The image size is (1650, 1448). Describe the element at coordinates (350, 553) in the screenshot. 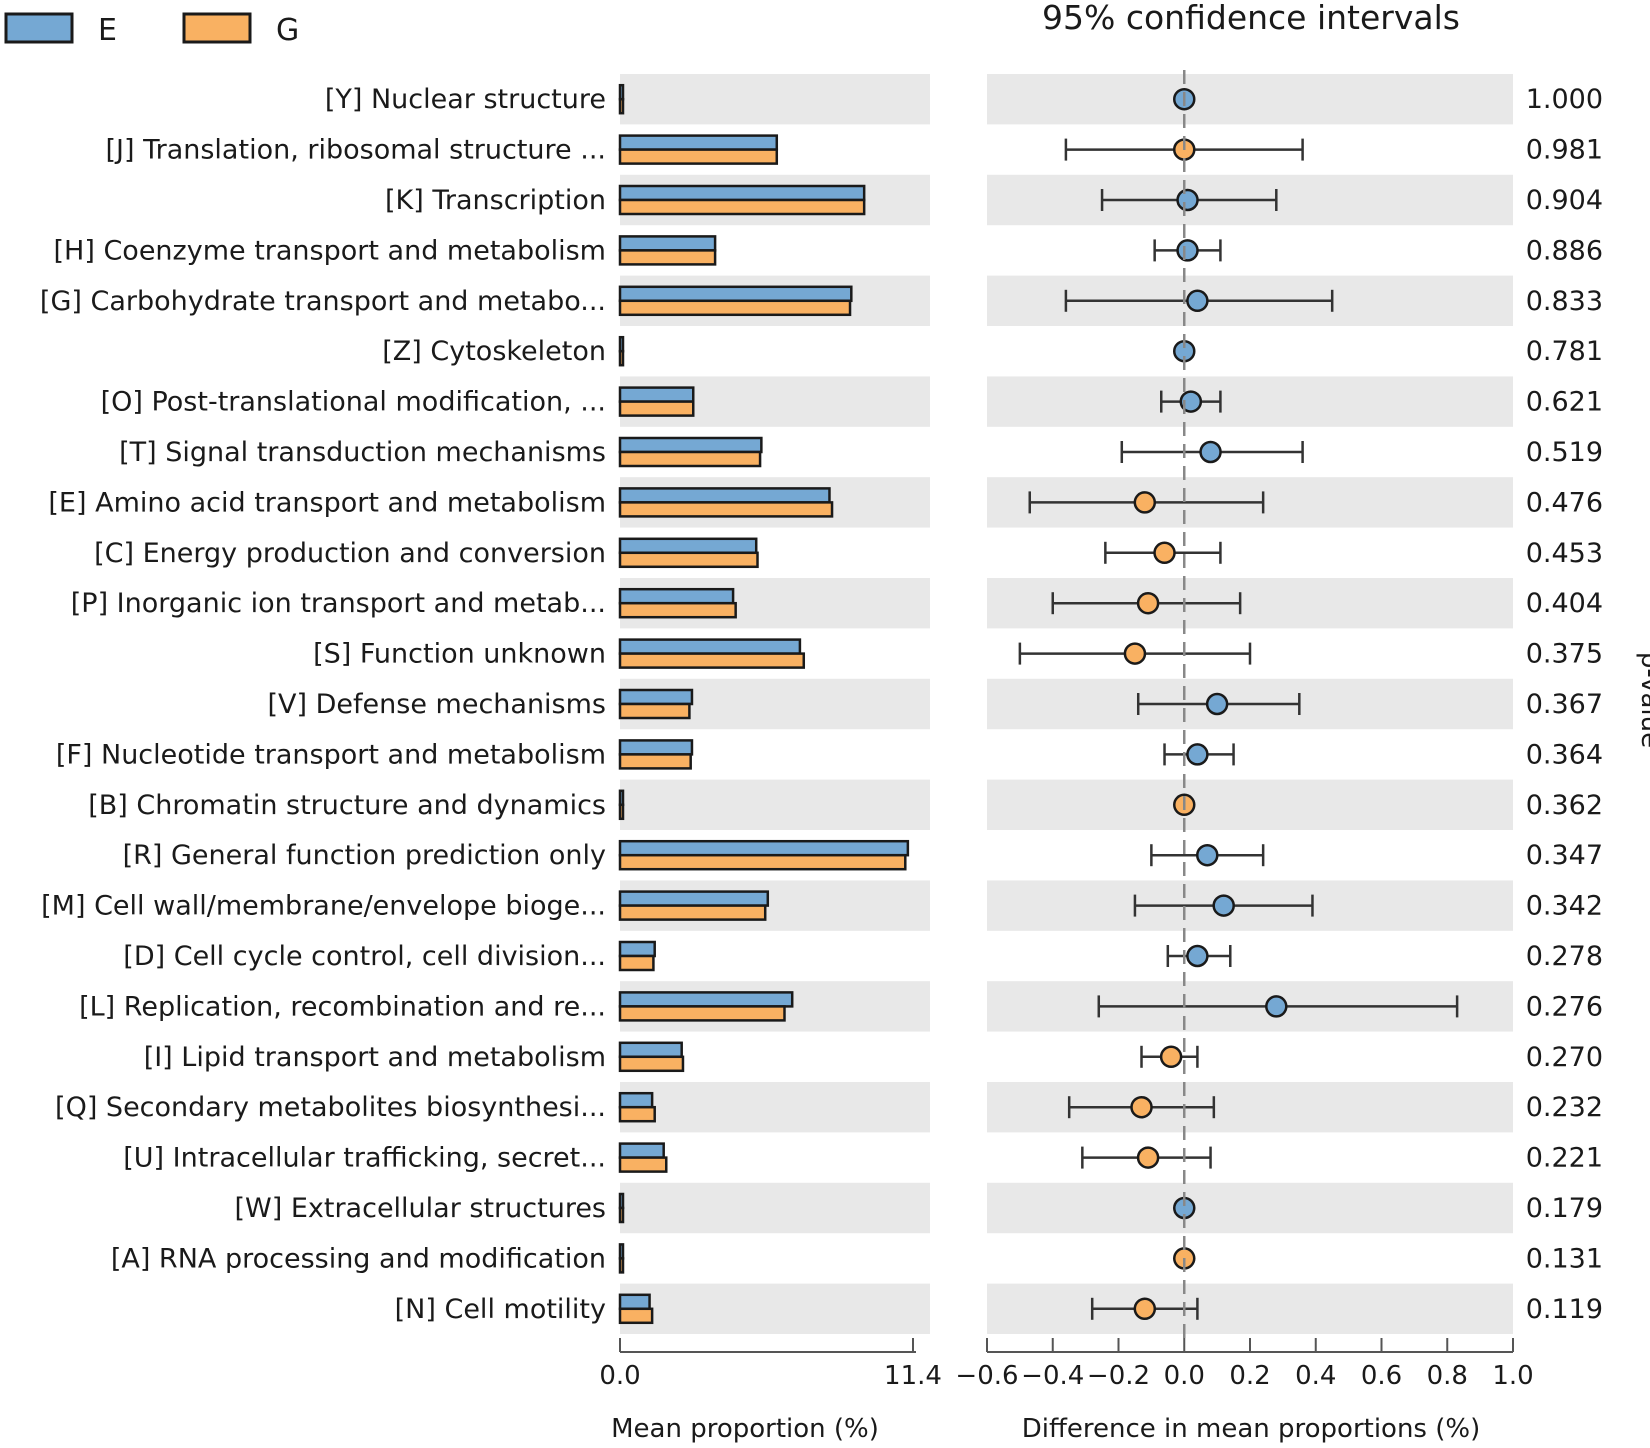

I see `category-label: [C] Energy production and conversion` at that location.